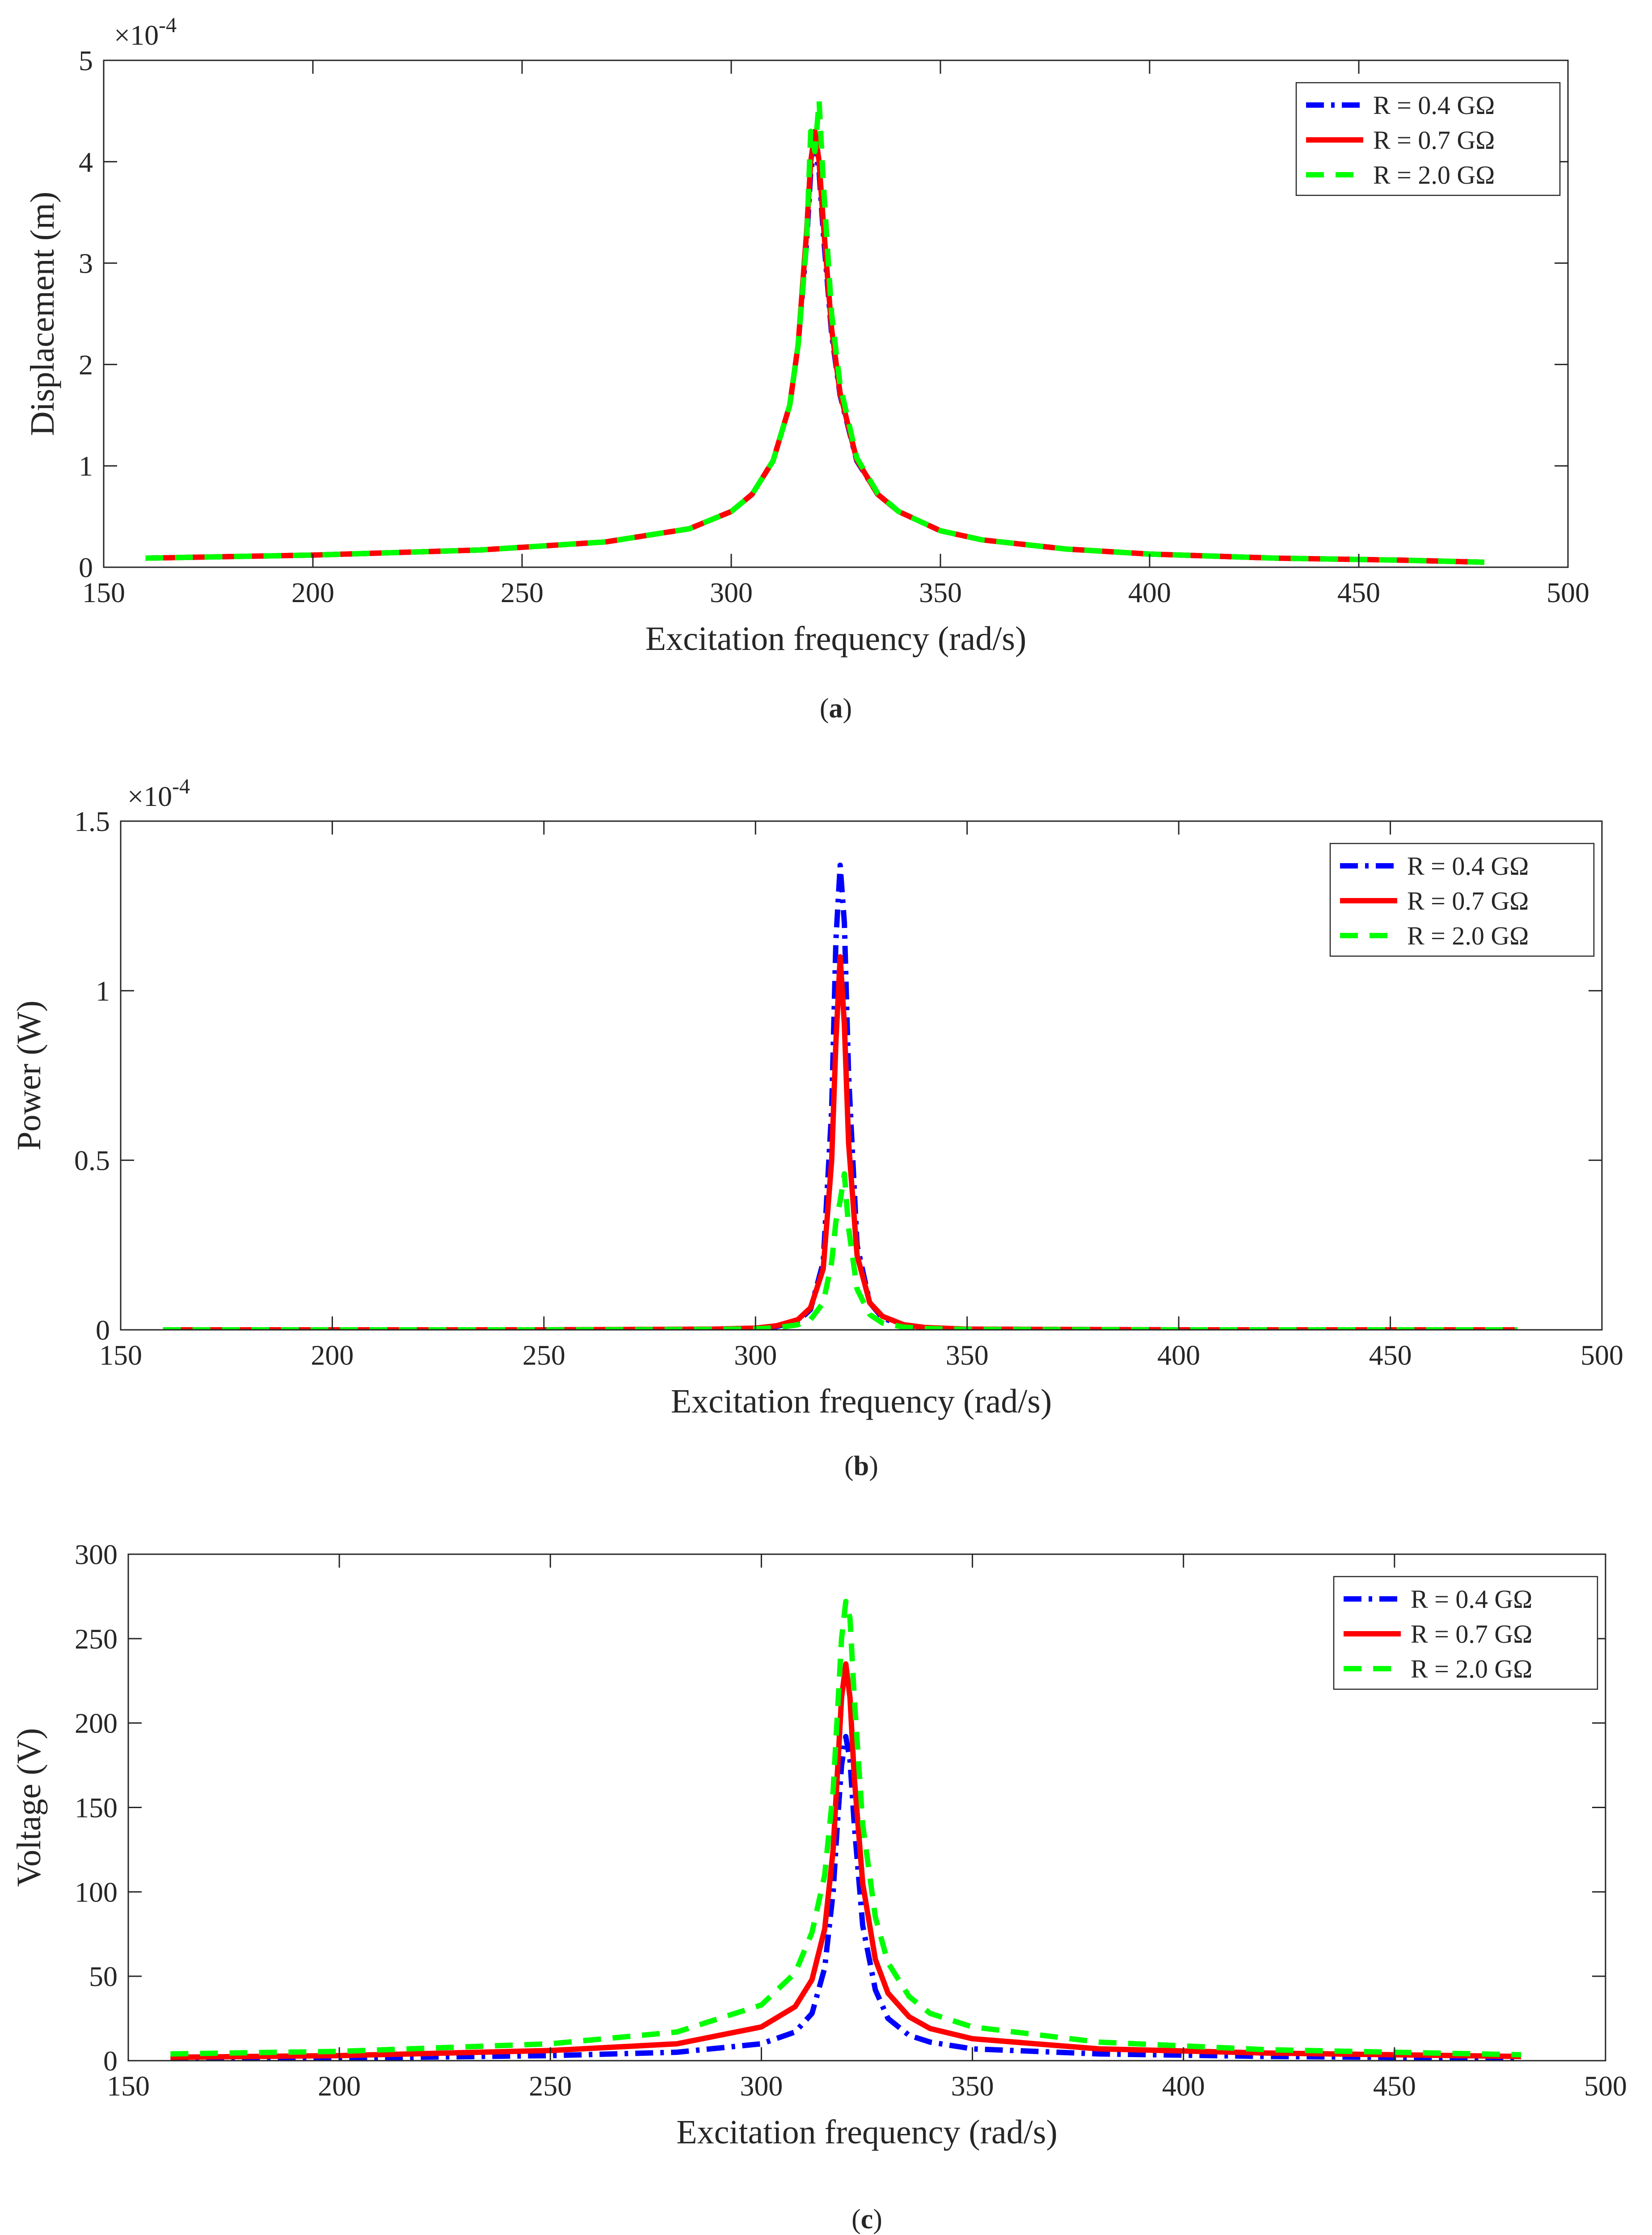 The image size is (1652, 2235). Describe the element at coordinates (861, 1466) in the screenshot. I see `panel-caption: (b)` at that location.